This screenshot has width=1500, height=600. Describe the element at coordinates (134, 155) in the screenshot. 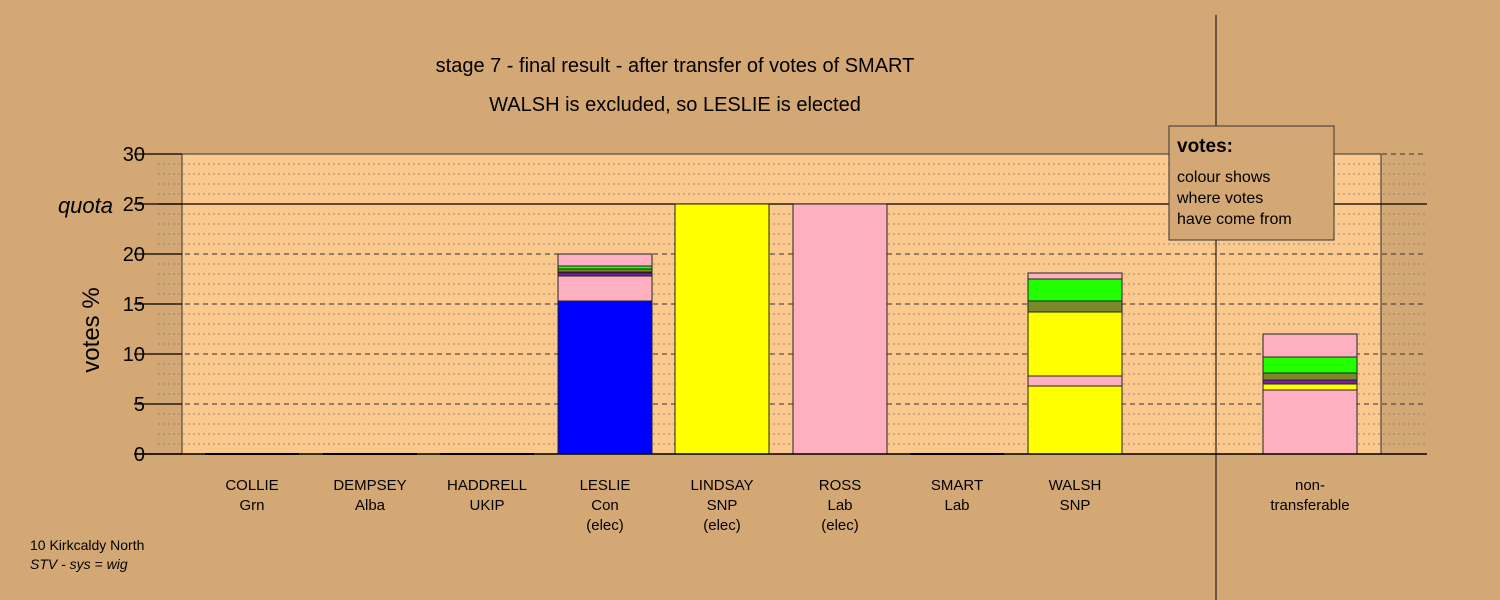

I see `y-tick-label: 30` at that location.